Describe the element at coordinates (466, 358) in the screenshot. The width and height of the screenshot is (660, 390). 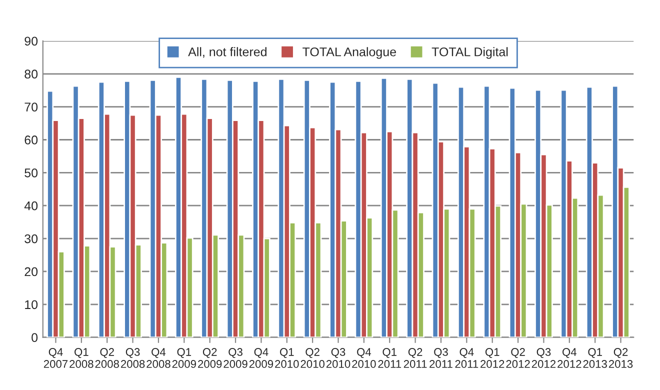
I see `x-tick-label: Q4 2011` at that location.